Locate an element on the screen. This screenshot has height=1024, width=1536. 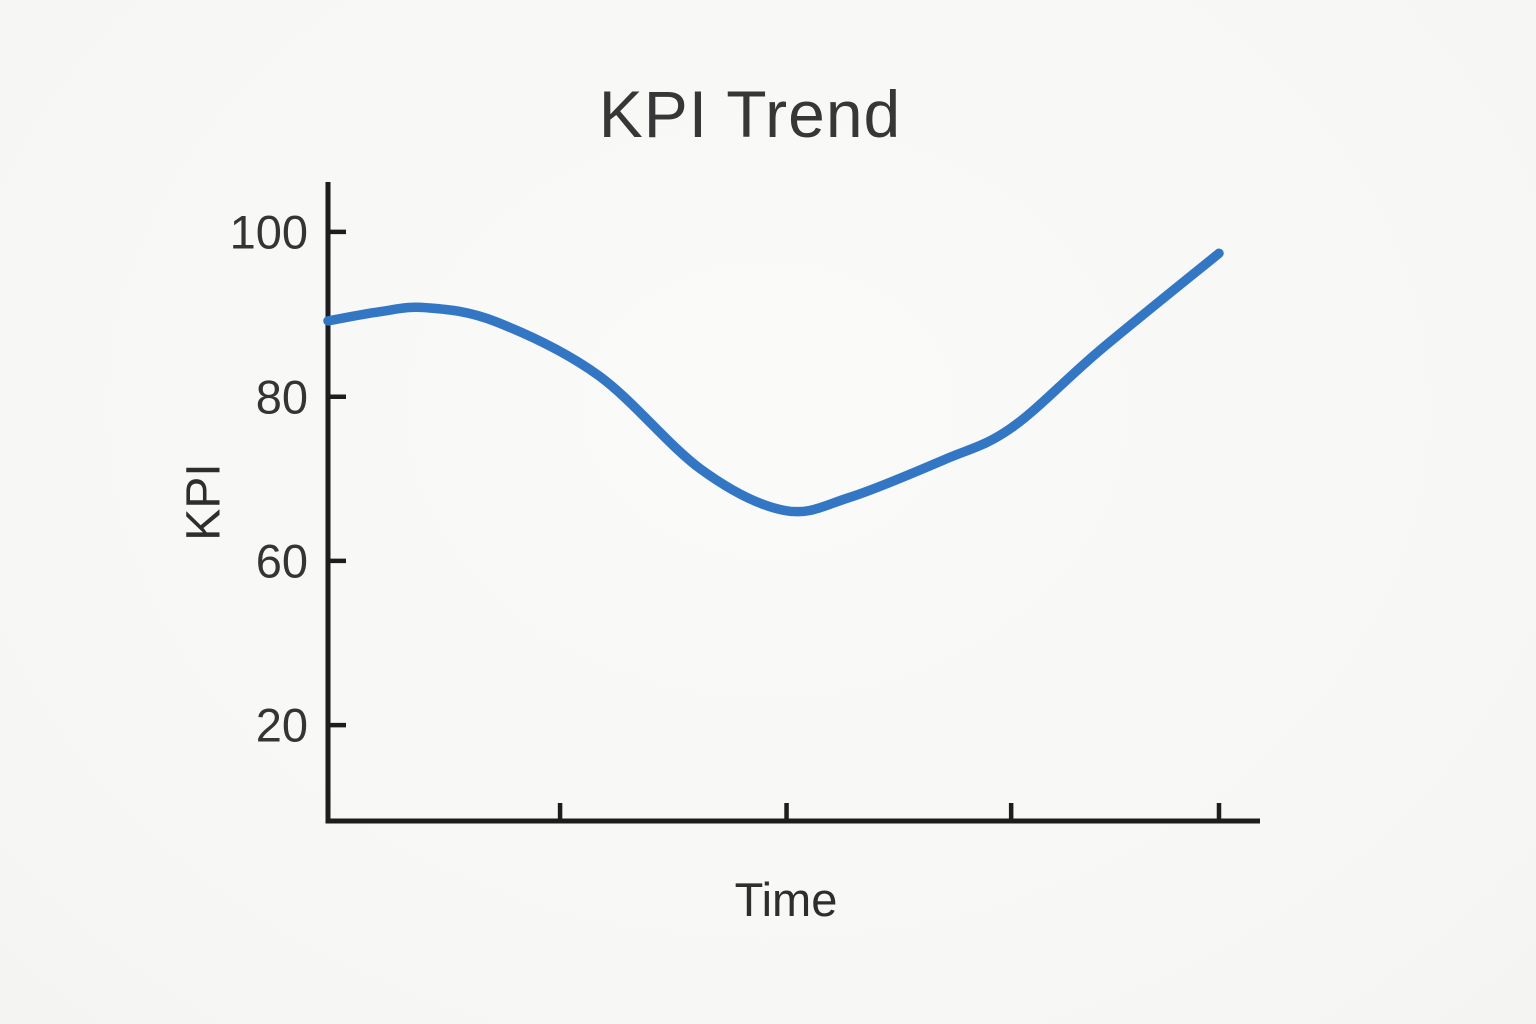
y-tick-label: 80 is located at coordinates (281, 397).